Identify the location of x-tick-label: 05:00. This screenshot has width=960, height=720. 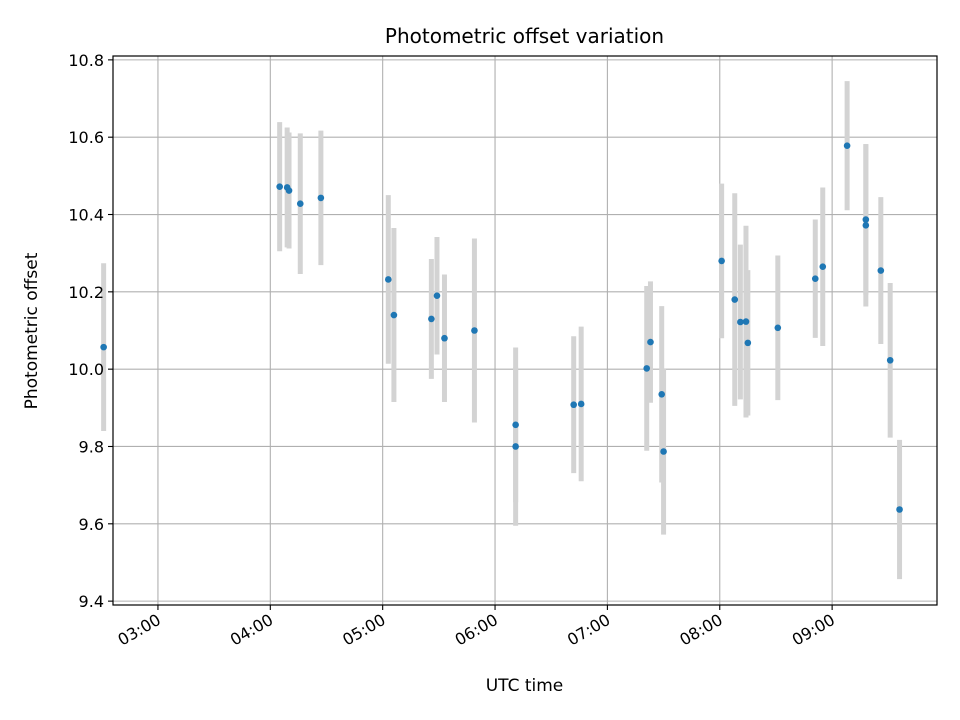
(363, 630).